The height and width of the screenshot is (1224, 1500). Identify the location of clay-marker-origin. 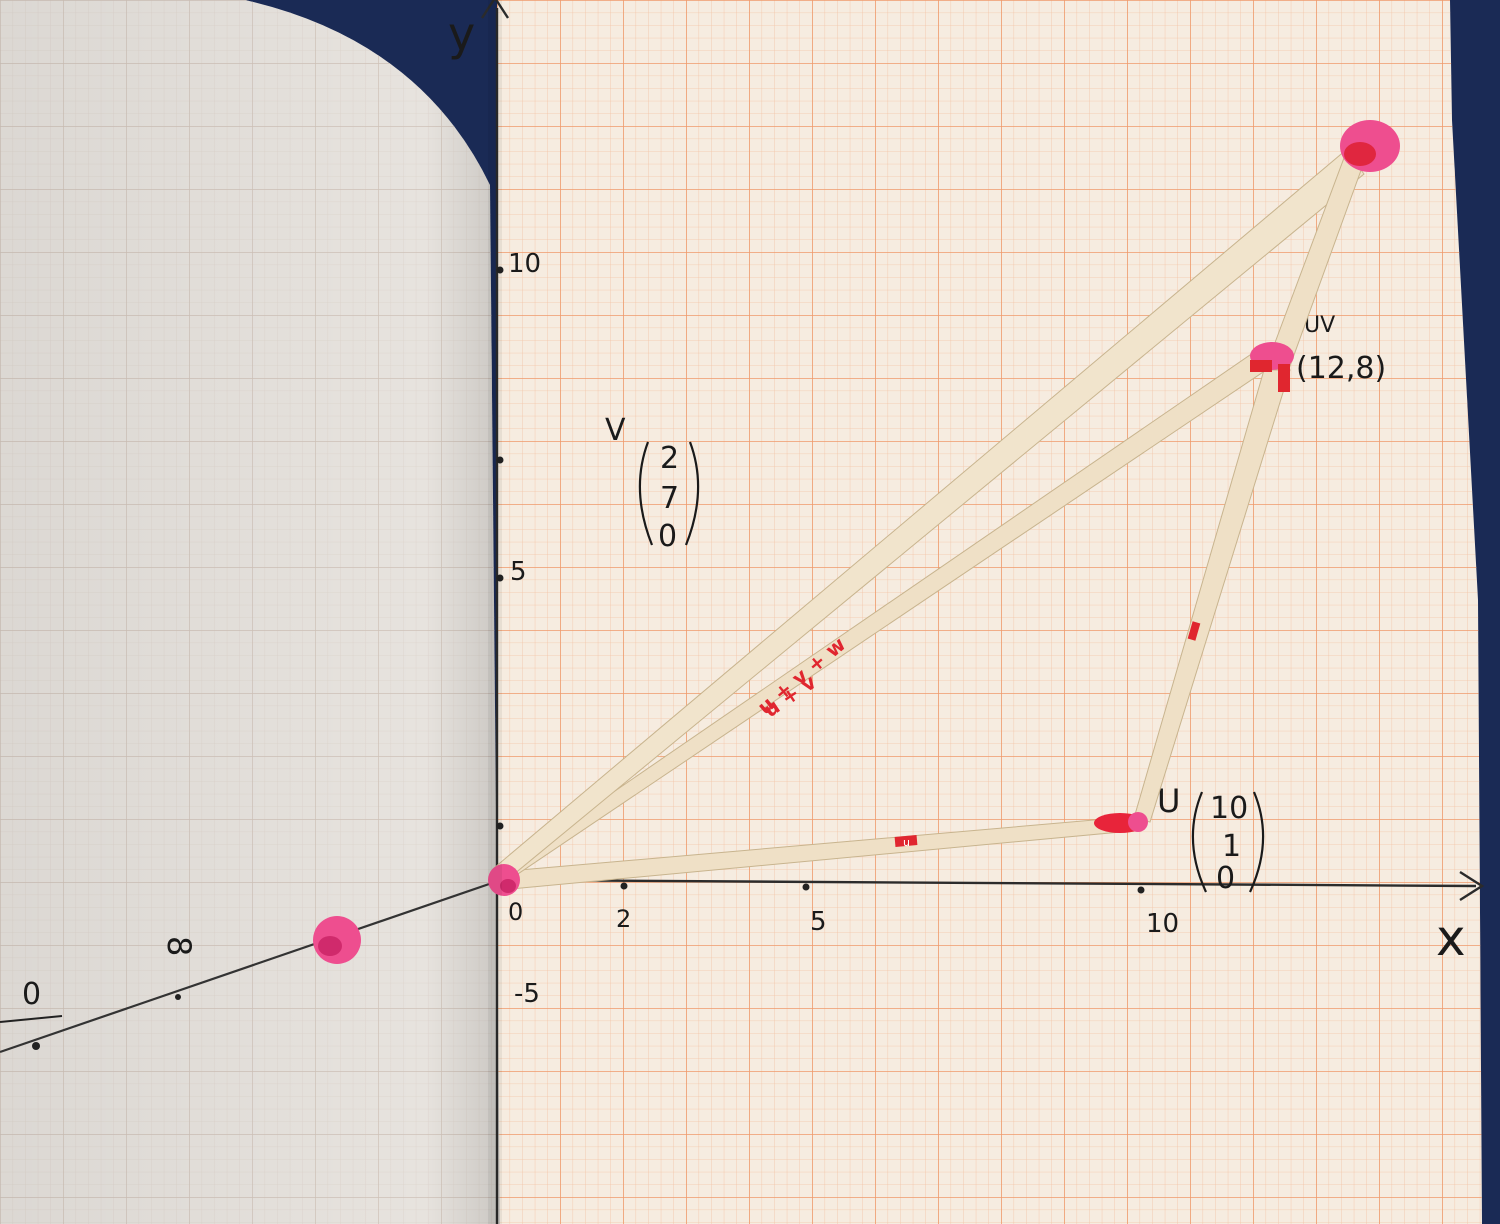
(504, 880).